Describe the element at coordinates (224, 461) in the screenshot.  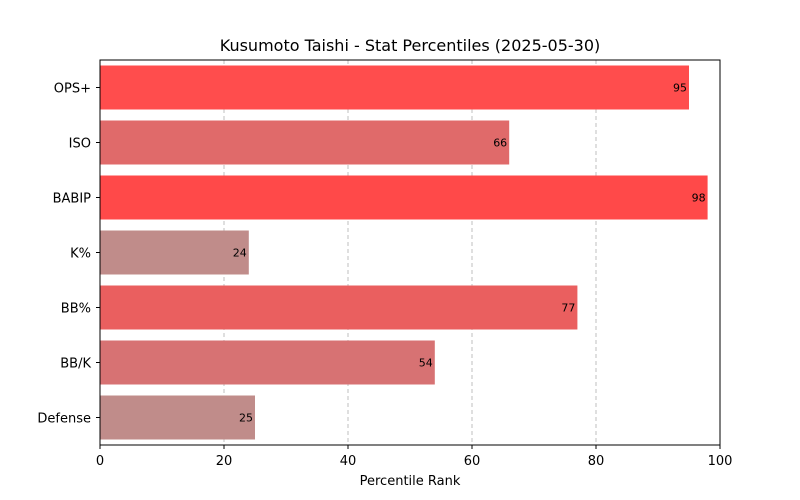
I see `x-tick-label-20: 20` at that location.